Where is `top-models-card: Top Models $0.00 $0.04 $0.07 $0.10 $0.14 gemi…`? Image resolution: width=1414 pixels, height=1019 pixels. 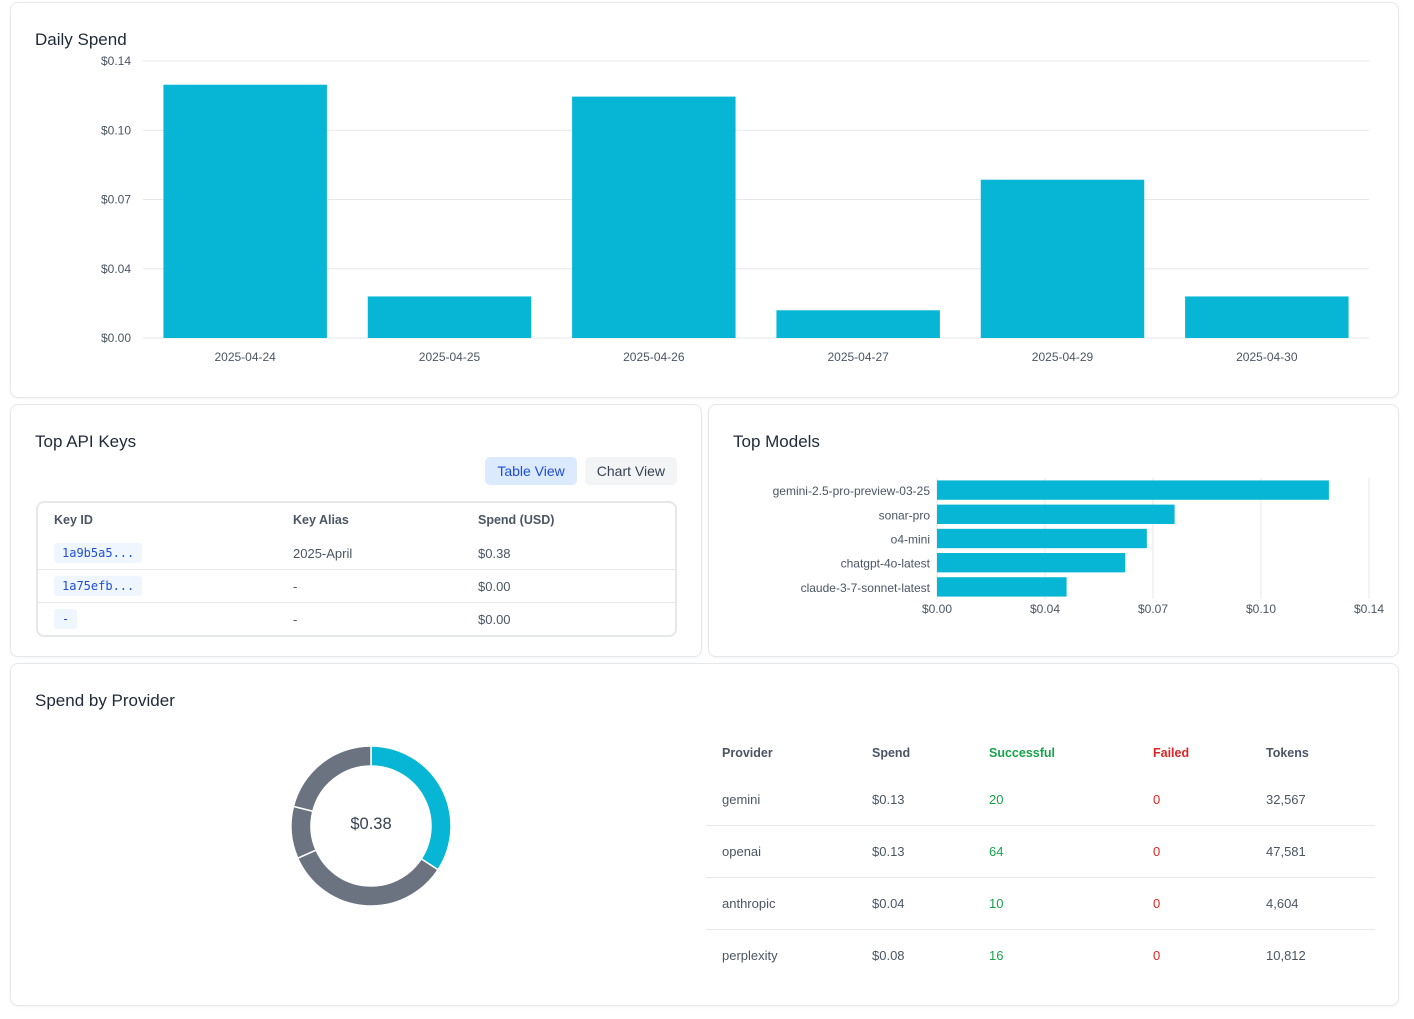 top-models-card: Top Models $0.00 $0.04 $0.07 $0.10 $0.14 gemi… is located at coordinates (1053, 530).